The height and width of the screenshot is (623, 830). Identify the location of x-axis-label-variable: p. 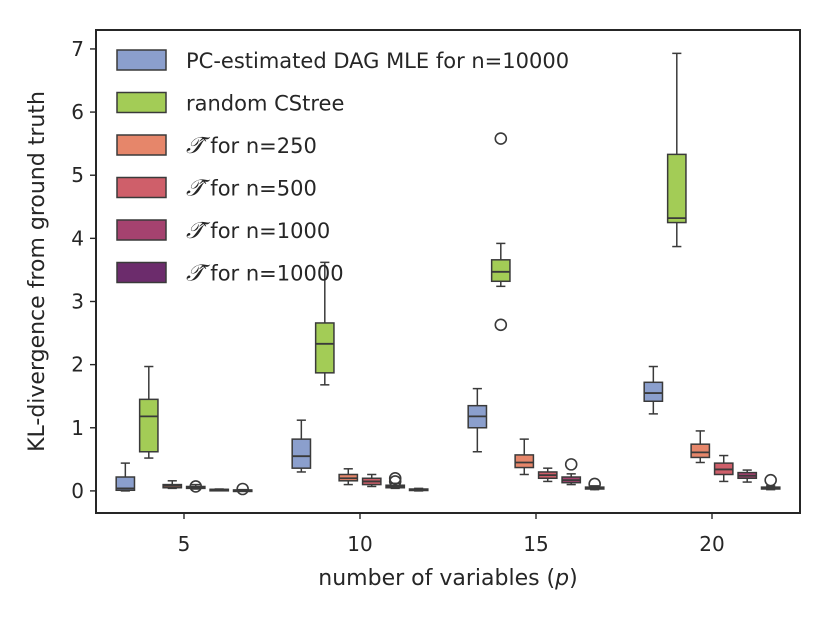
(561, 578).